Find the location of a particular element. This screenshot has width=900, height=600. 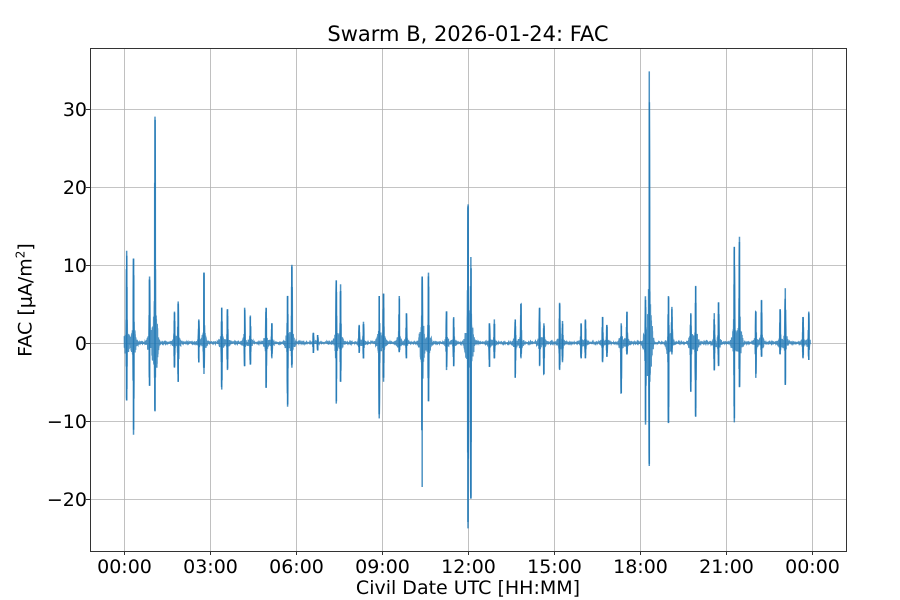

x-tick-label: 21:00 is located at coordinates (726, 567).